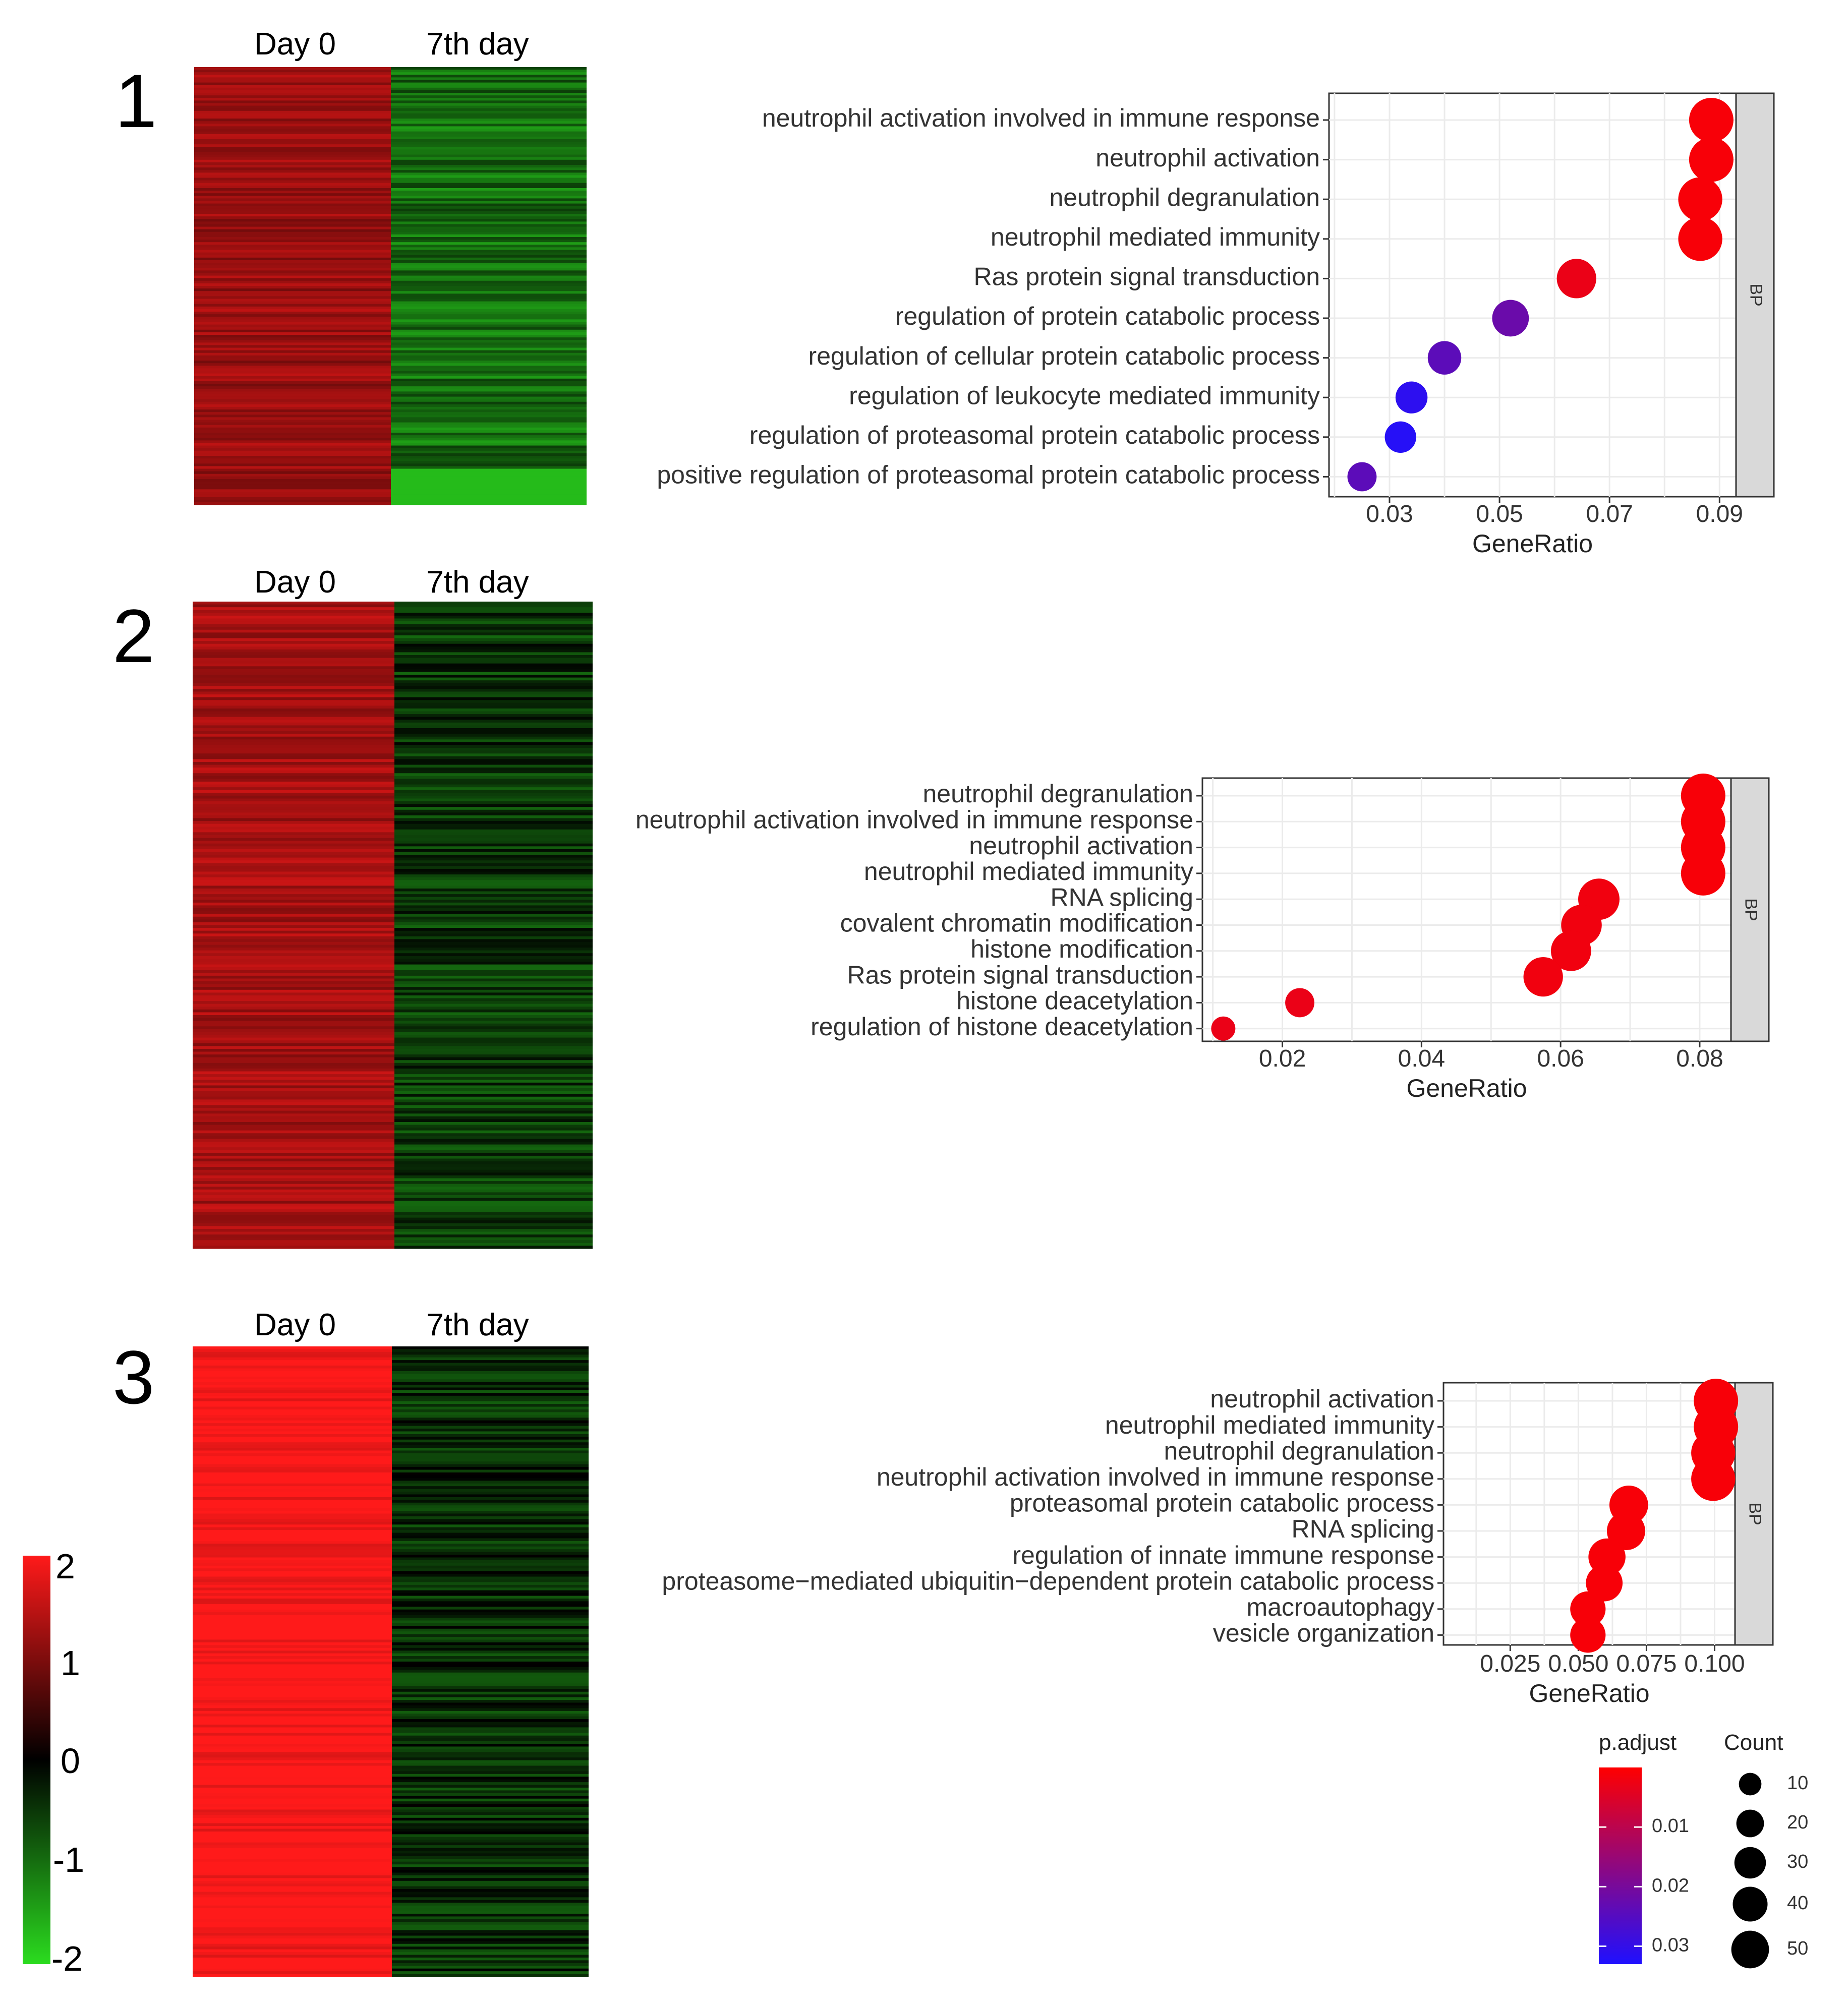 The image size is (1848, 2007). Describe the element at coordinates (1057, 794) in the screenshot. I see `y-tick-label: neutrophil degranulation` at that location.